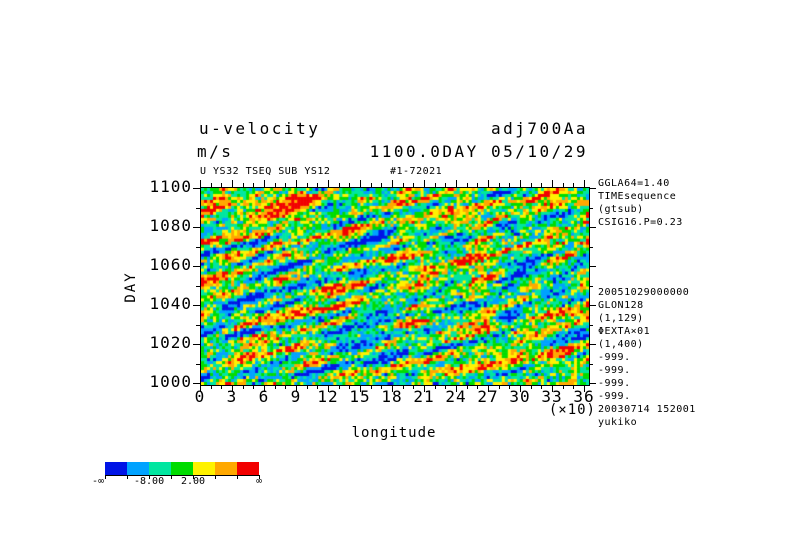  What do you see at coordinates (170, 225) in the screenshot?
I see `y-tick-label: 1080` at bounding box center [170, 225].